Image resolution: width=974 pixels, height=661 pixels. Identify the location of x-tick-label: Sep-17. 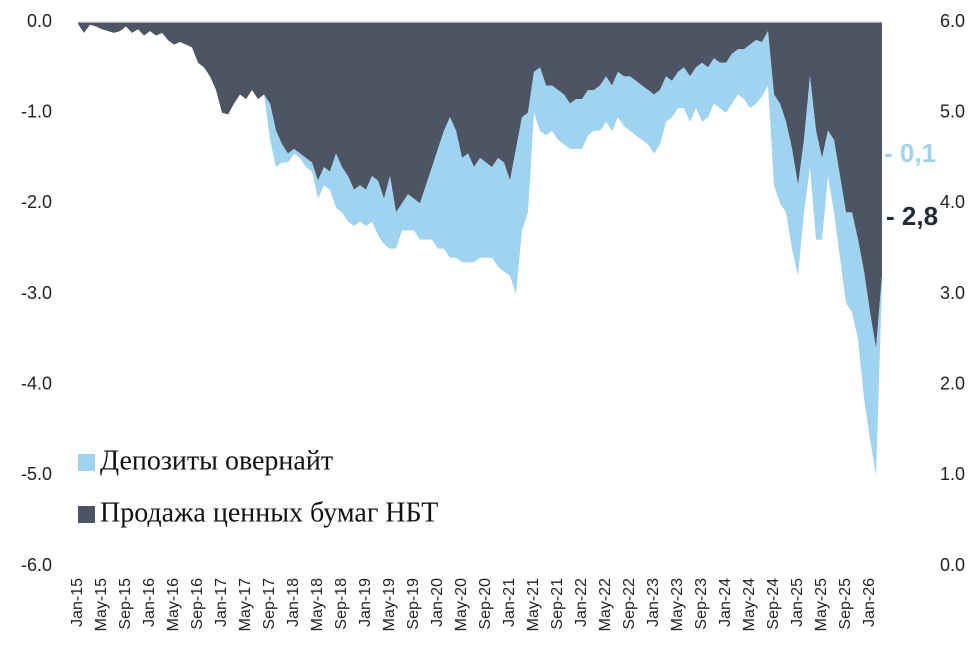
(269, 604).